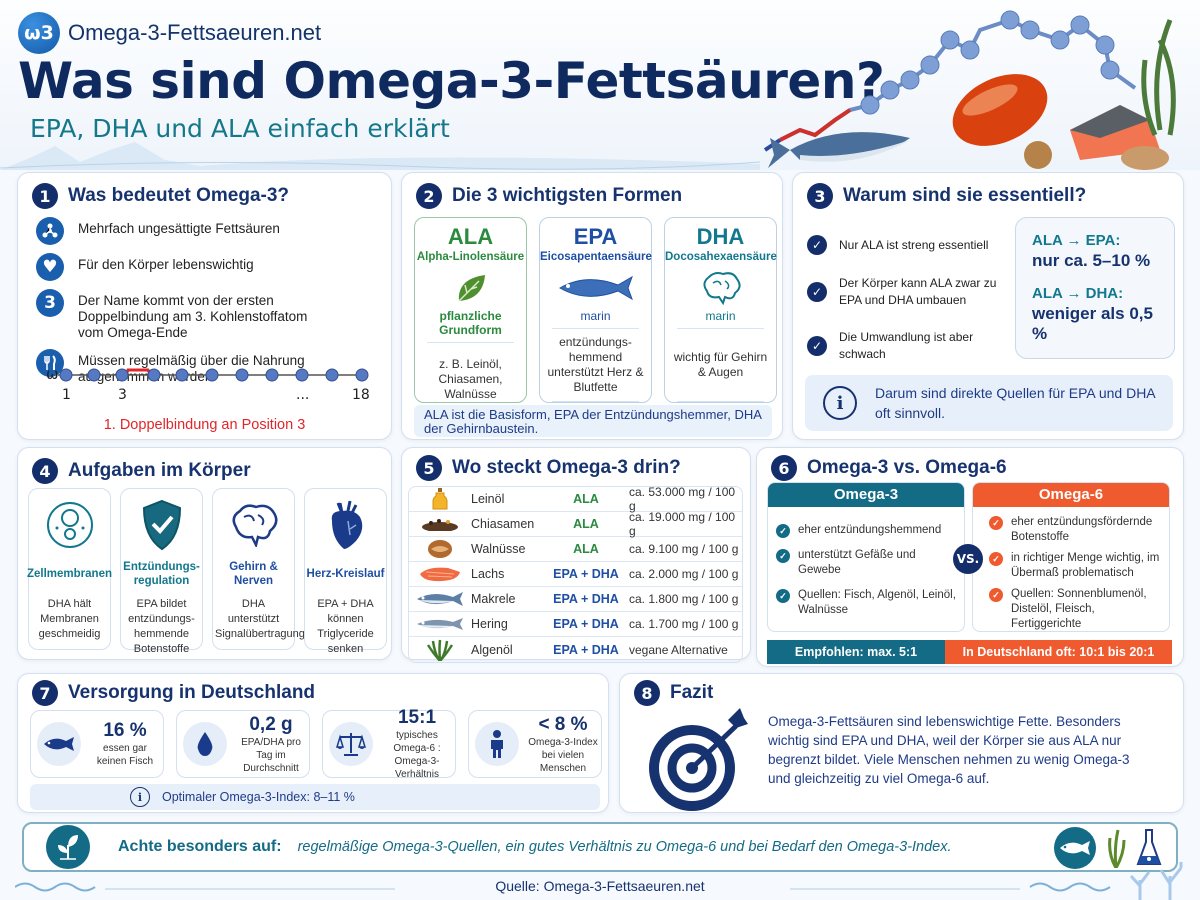 The image size is (1200, 900). I want to click on oil-bottle-icon, so click(440, 499).